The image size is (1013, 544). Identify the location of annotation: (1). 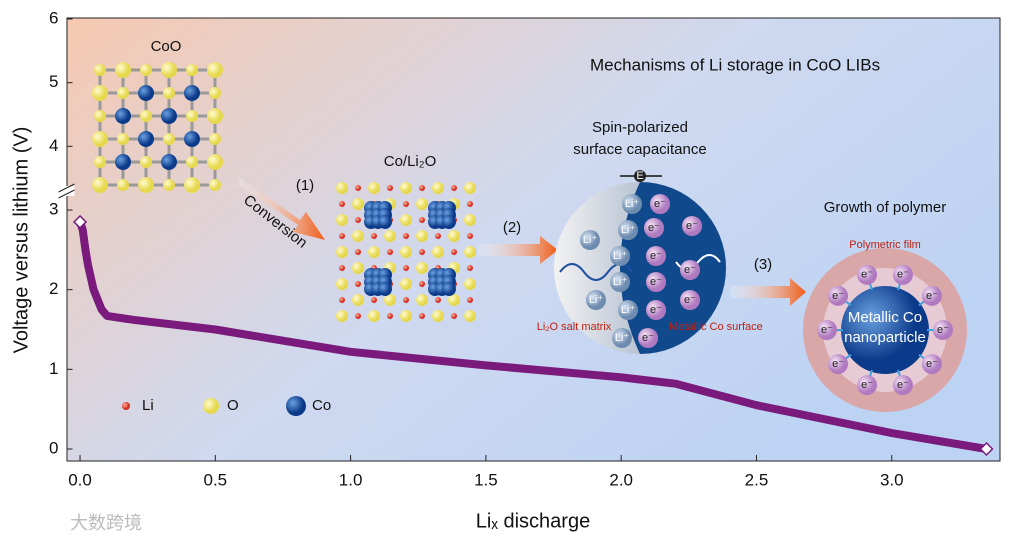
(305, 185).